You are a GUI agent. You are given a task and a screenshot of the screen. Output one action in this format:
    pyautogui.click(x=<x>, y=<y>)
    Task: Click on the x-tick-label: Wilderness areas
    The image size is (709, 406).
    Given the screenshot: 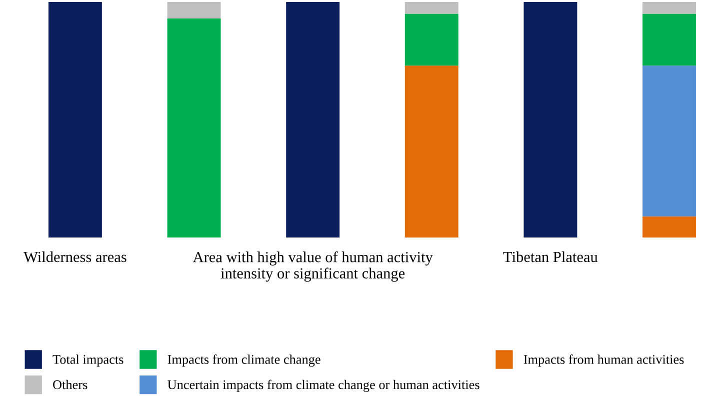 What is the action you would take?
    pyautogui.click(x=75, y=256)
    